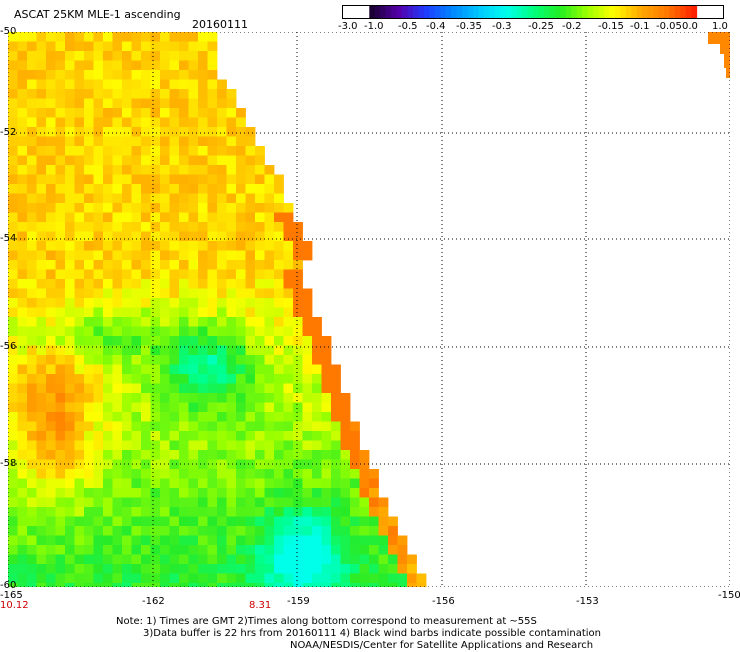 The image size is (740, 652). Describe the element at coordinates (348, 26) in the screenshot. I see `colorbar-label: -3.0` at that location.